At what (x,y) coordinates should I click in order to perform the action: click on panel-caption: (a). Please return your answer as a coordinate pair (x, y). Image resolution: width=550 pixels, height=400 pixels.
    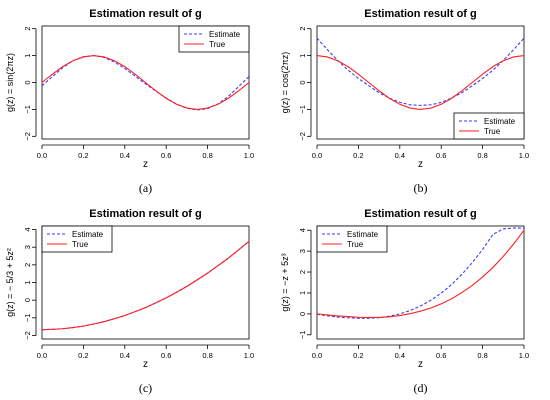
    Looking at the image, I should click on (145, 188).